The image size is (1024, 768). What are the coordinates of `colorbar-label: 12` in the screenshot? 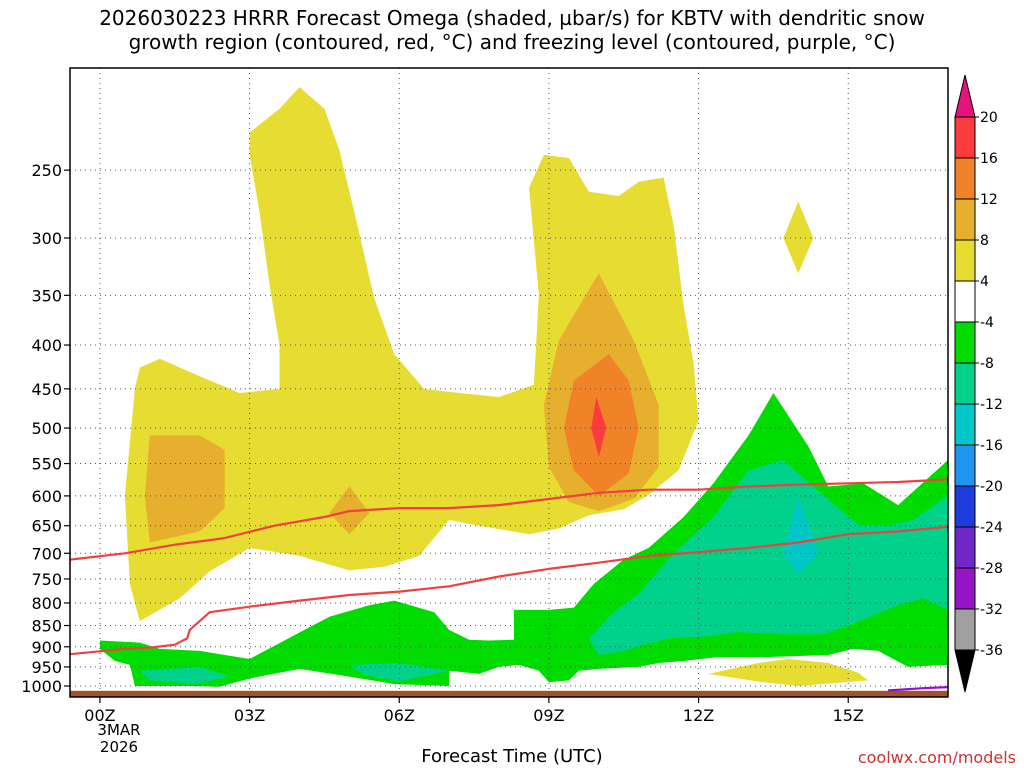 It's located at (989, 200).